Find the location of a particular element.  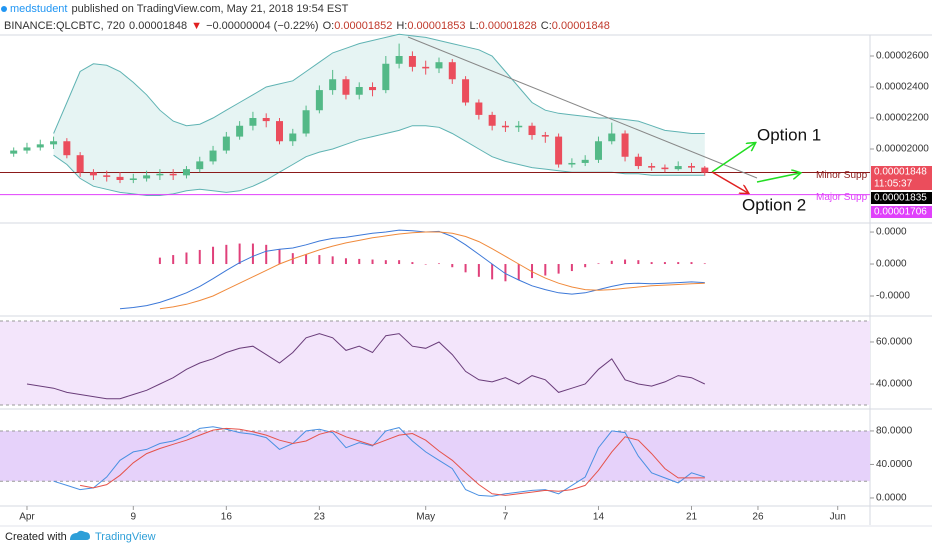

symbol: BINANCE:QLCBTC, 720 is located at coordinates (64, 26).